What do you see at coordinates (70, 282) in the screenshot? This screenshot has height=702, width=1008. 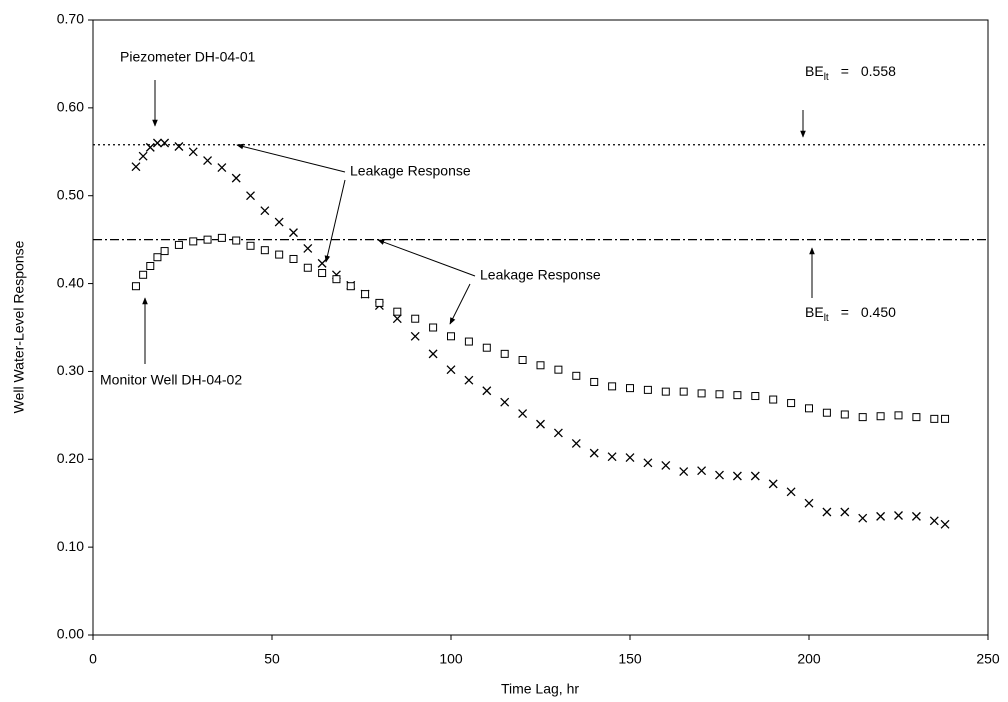 I see `y-tick-label: 0.40` at bounding box center [70, 282].